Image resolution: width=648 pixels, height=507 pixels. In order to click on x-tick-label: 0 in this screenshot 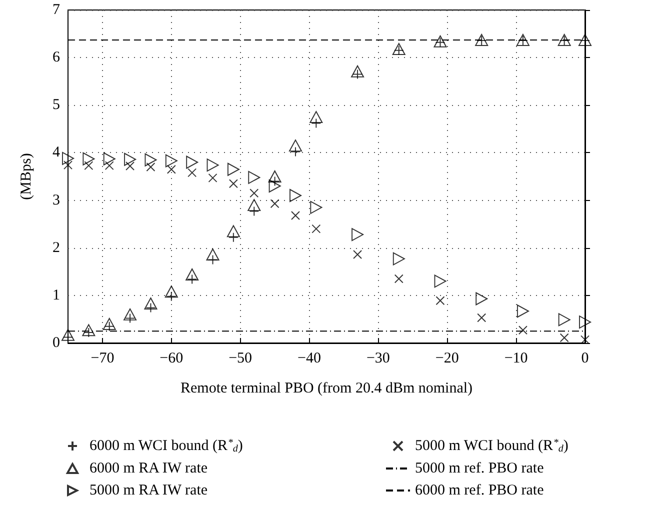, I will do `click(585, 358)`.